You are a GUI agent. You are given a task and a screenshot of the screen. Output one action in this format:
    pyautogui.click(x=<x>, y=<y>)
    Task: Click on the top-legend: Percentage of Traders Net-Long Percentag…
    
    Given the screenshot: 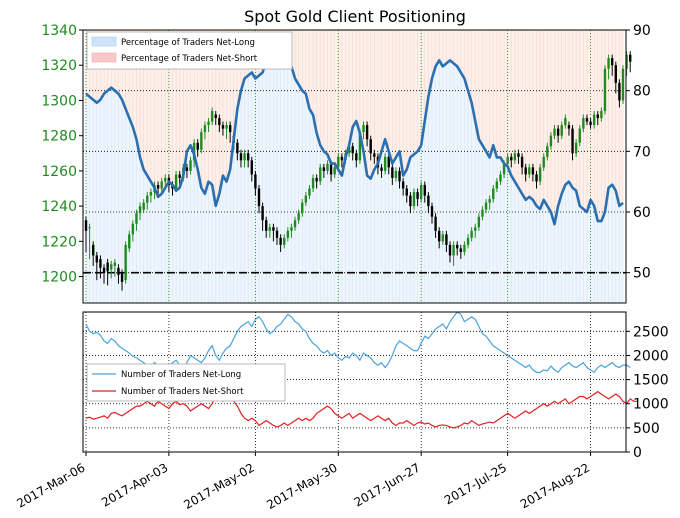 What is the action you would take?
    pyautogui.click(x=189, y=50)
    